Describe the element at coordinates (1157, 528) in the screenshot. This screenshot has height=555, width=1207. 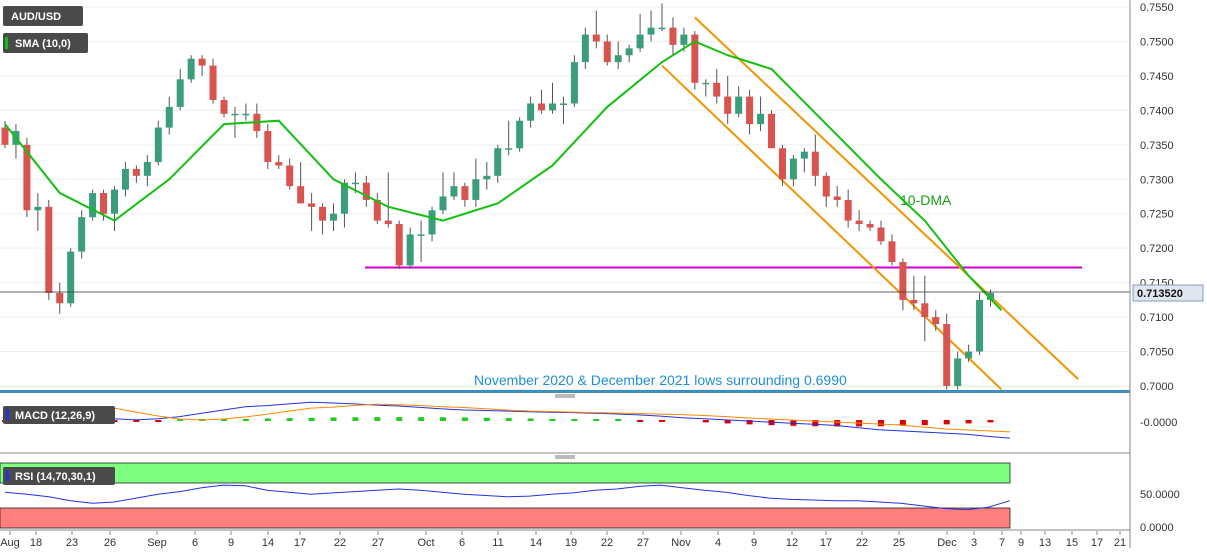
I see `rsi-tick-0: 0.0000` at that location.